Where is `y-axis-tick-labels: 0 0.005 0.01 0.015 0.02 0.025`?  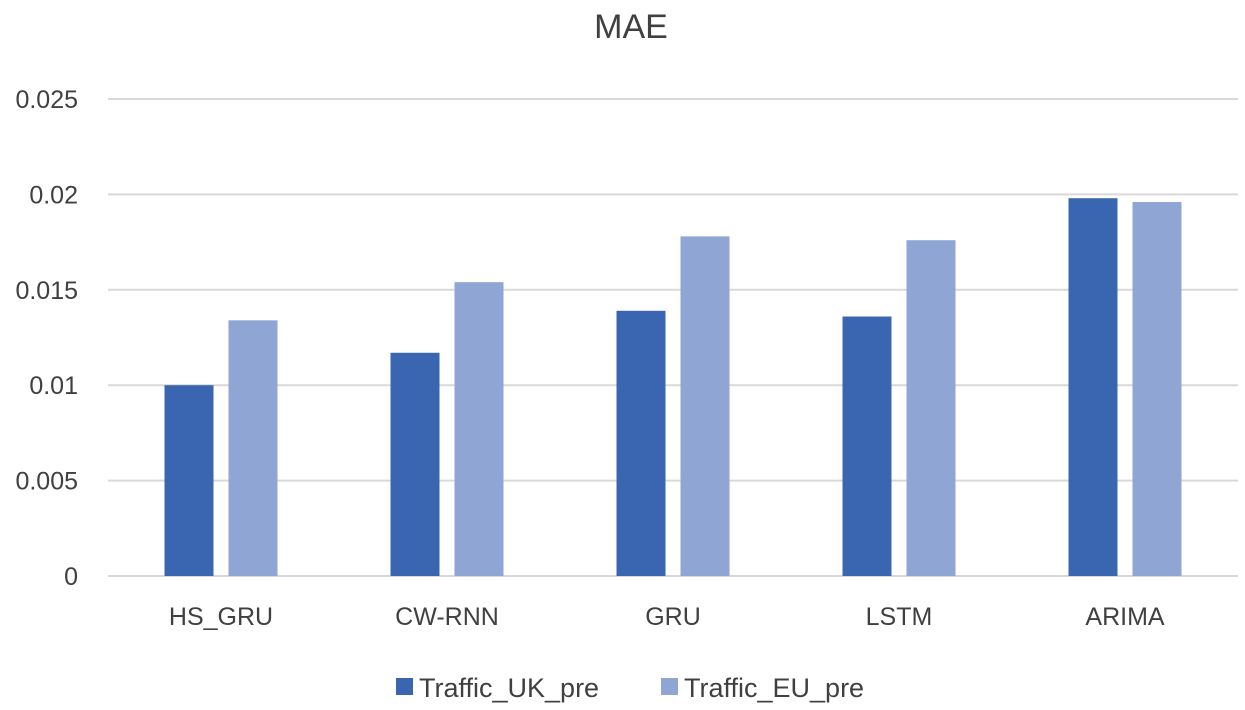 y-axis-tick-labels: 0 0.005 0.01 0.015 0.02 0.025 is located at coordinates (46, 338).